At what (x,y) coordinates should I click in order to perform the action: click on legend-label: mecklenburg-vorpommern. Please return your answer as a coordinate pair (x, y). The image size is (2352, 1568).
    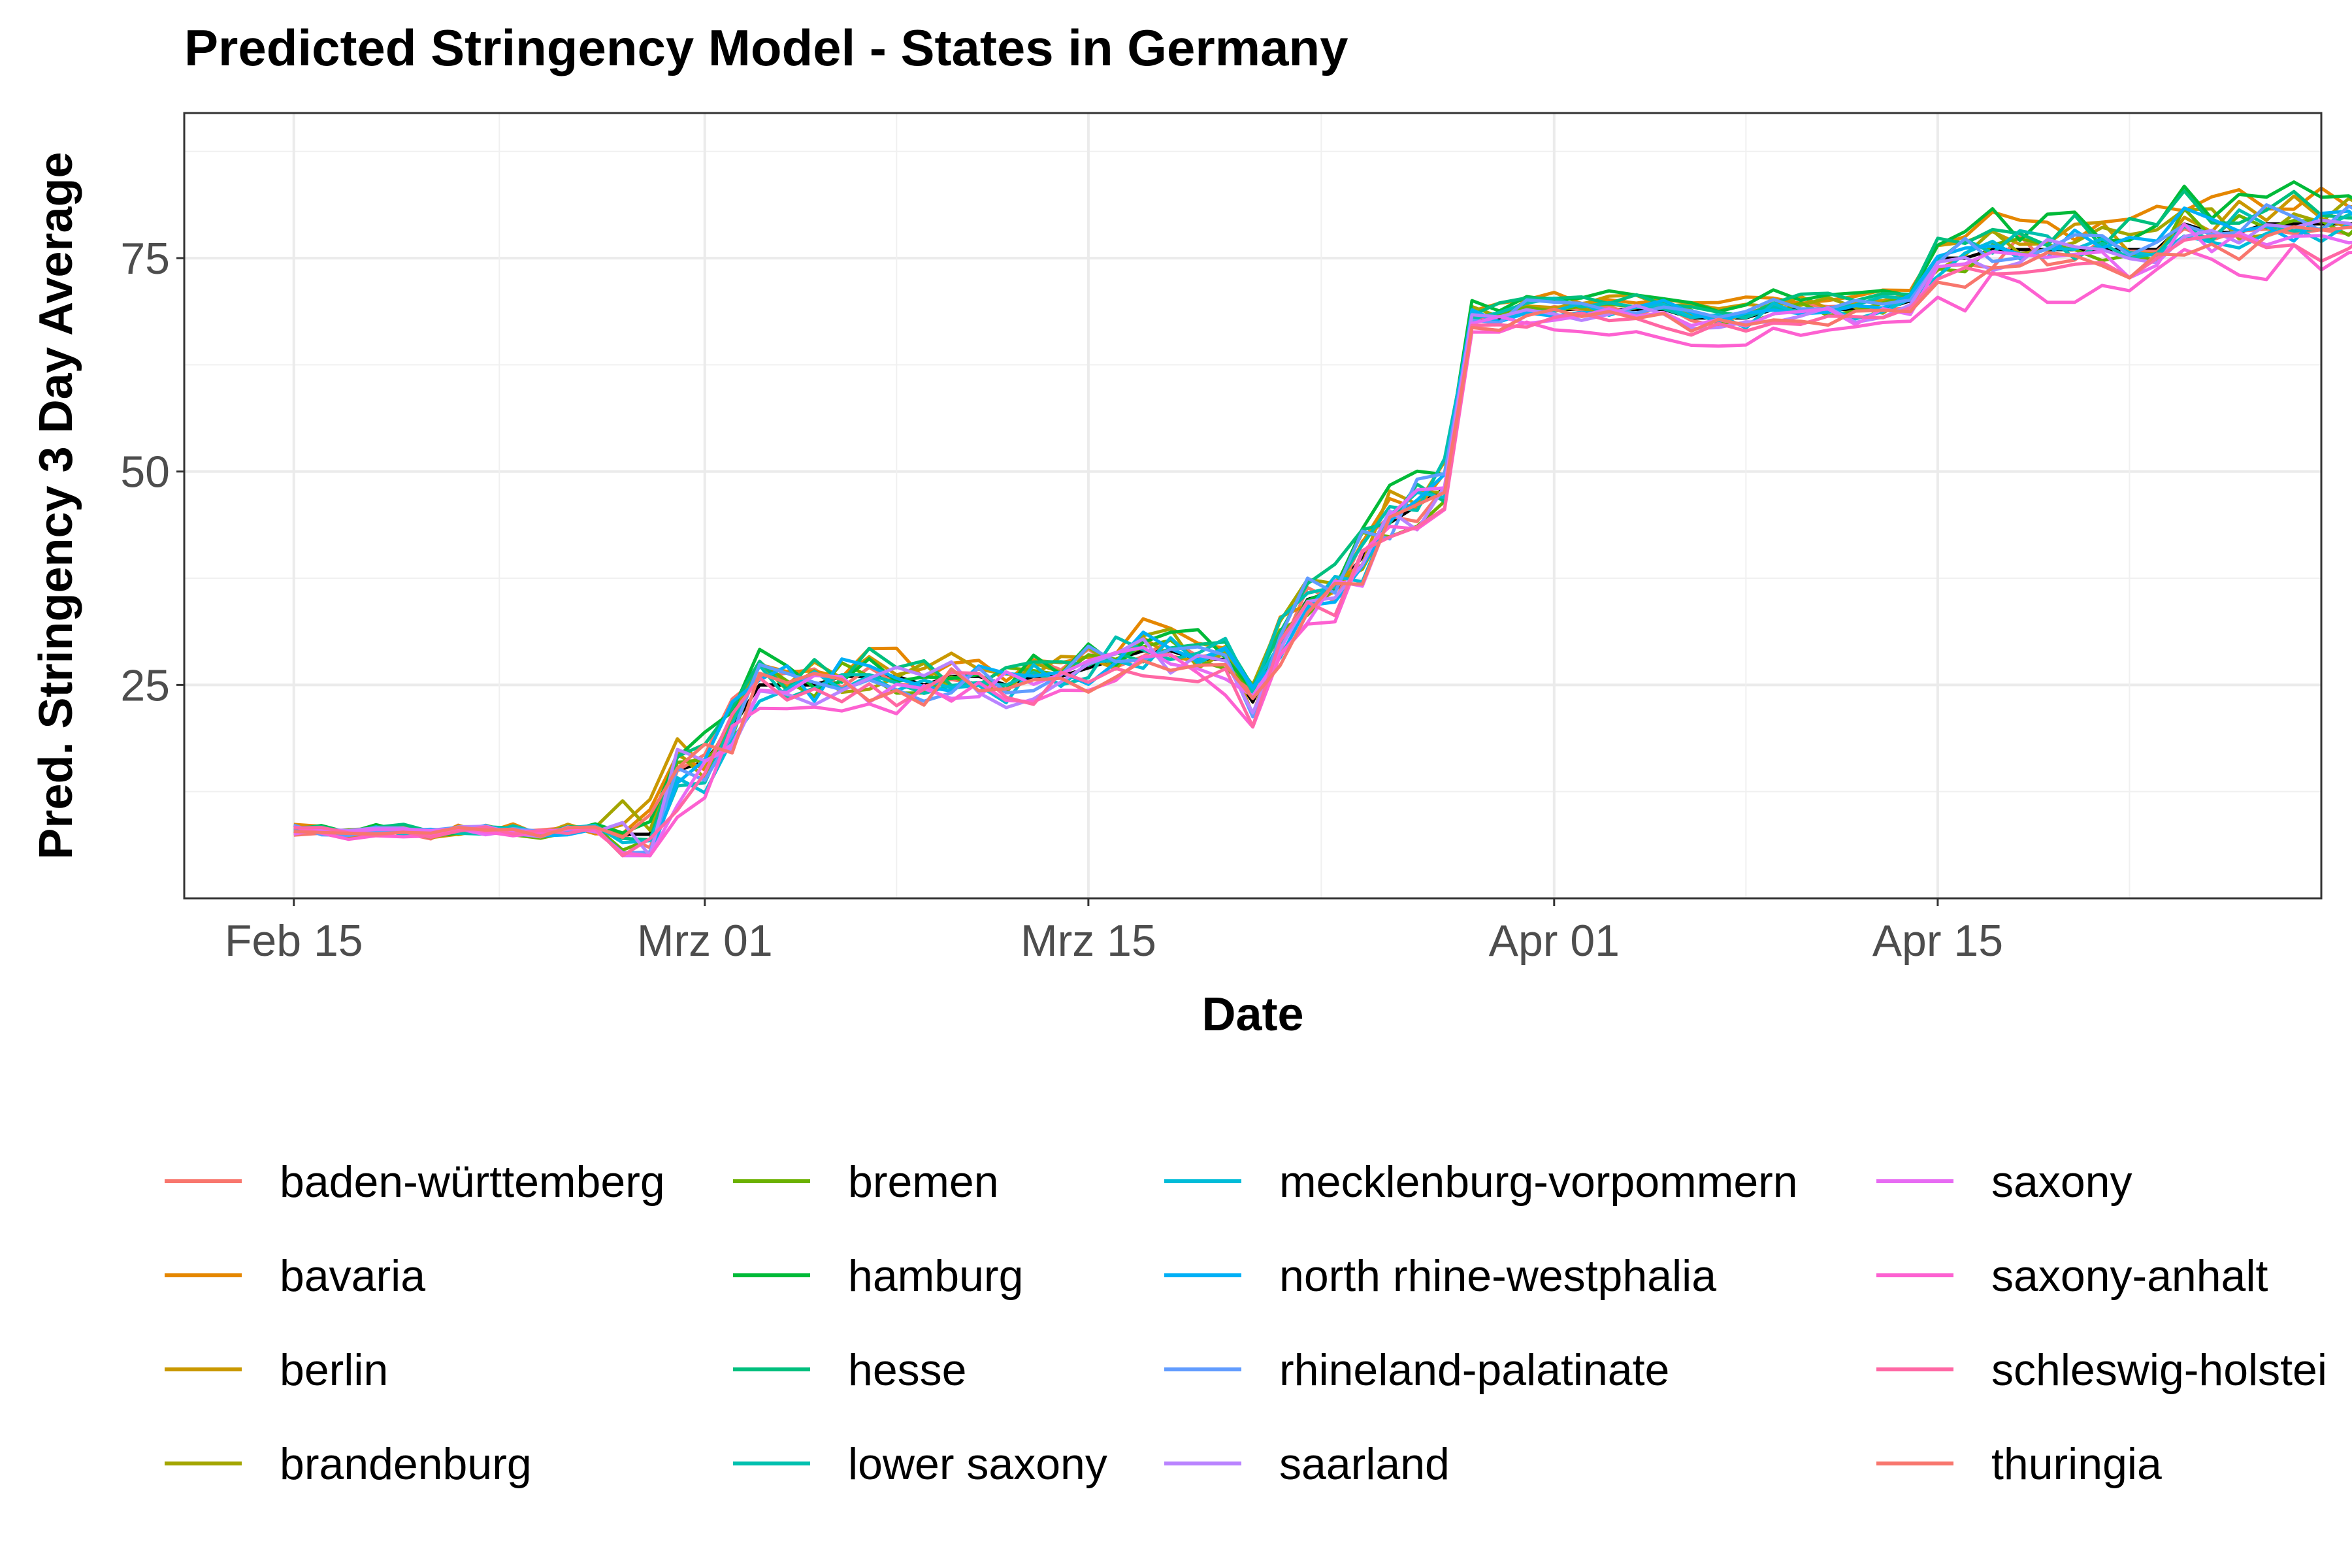
    Looking at the image, I should click on (1538, 1182).